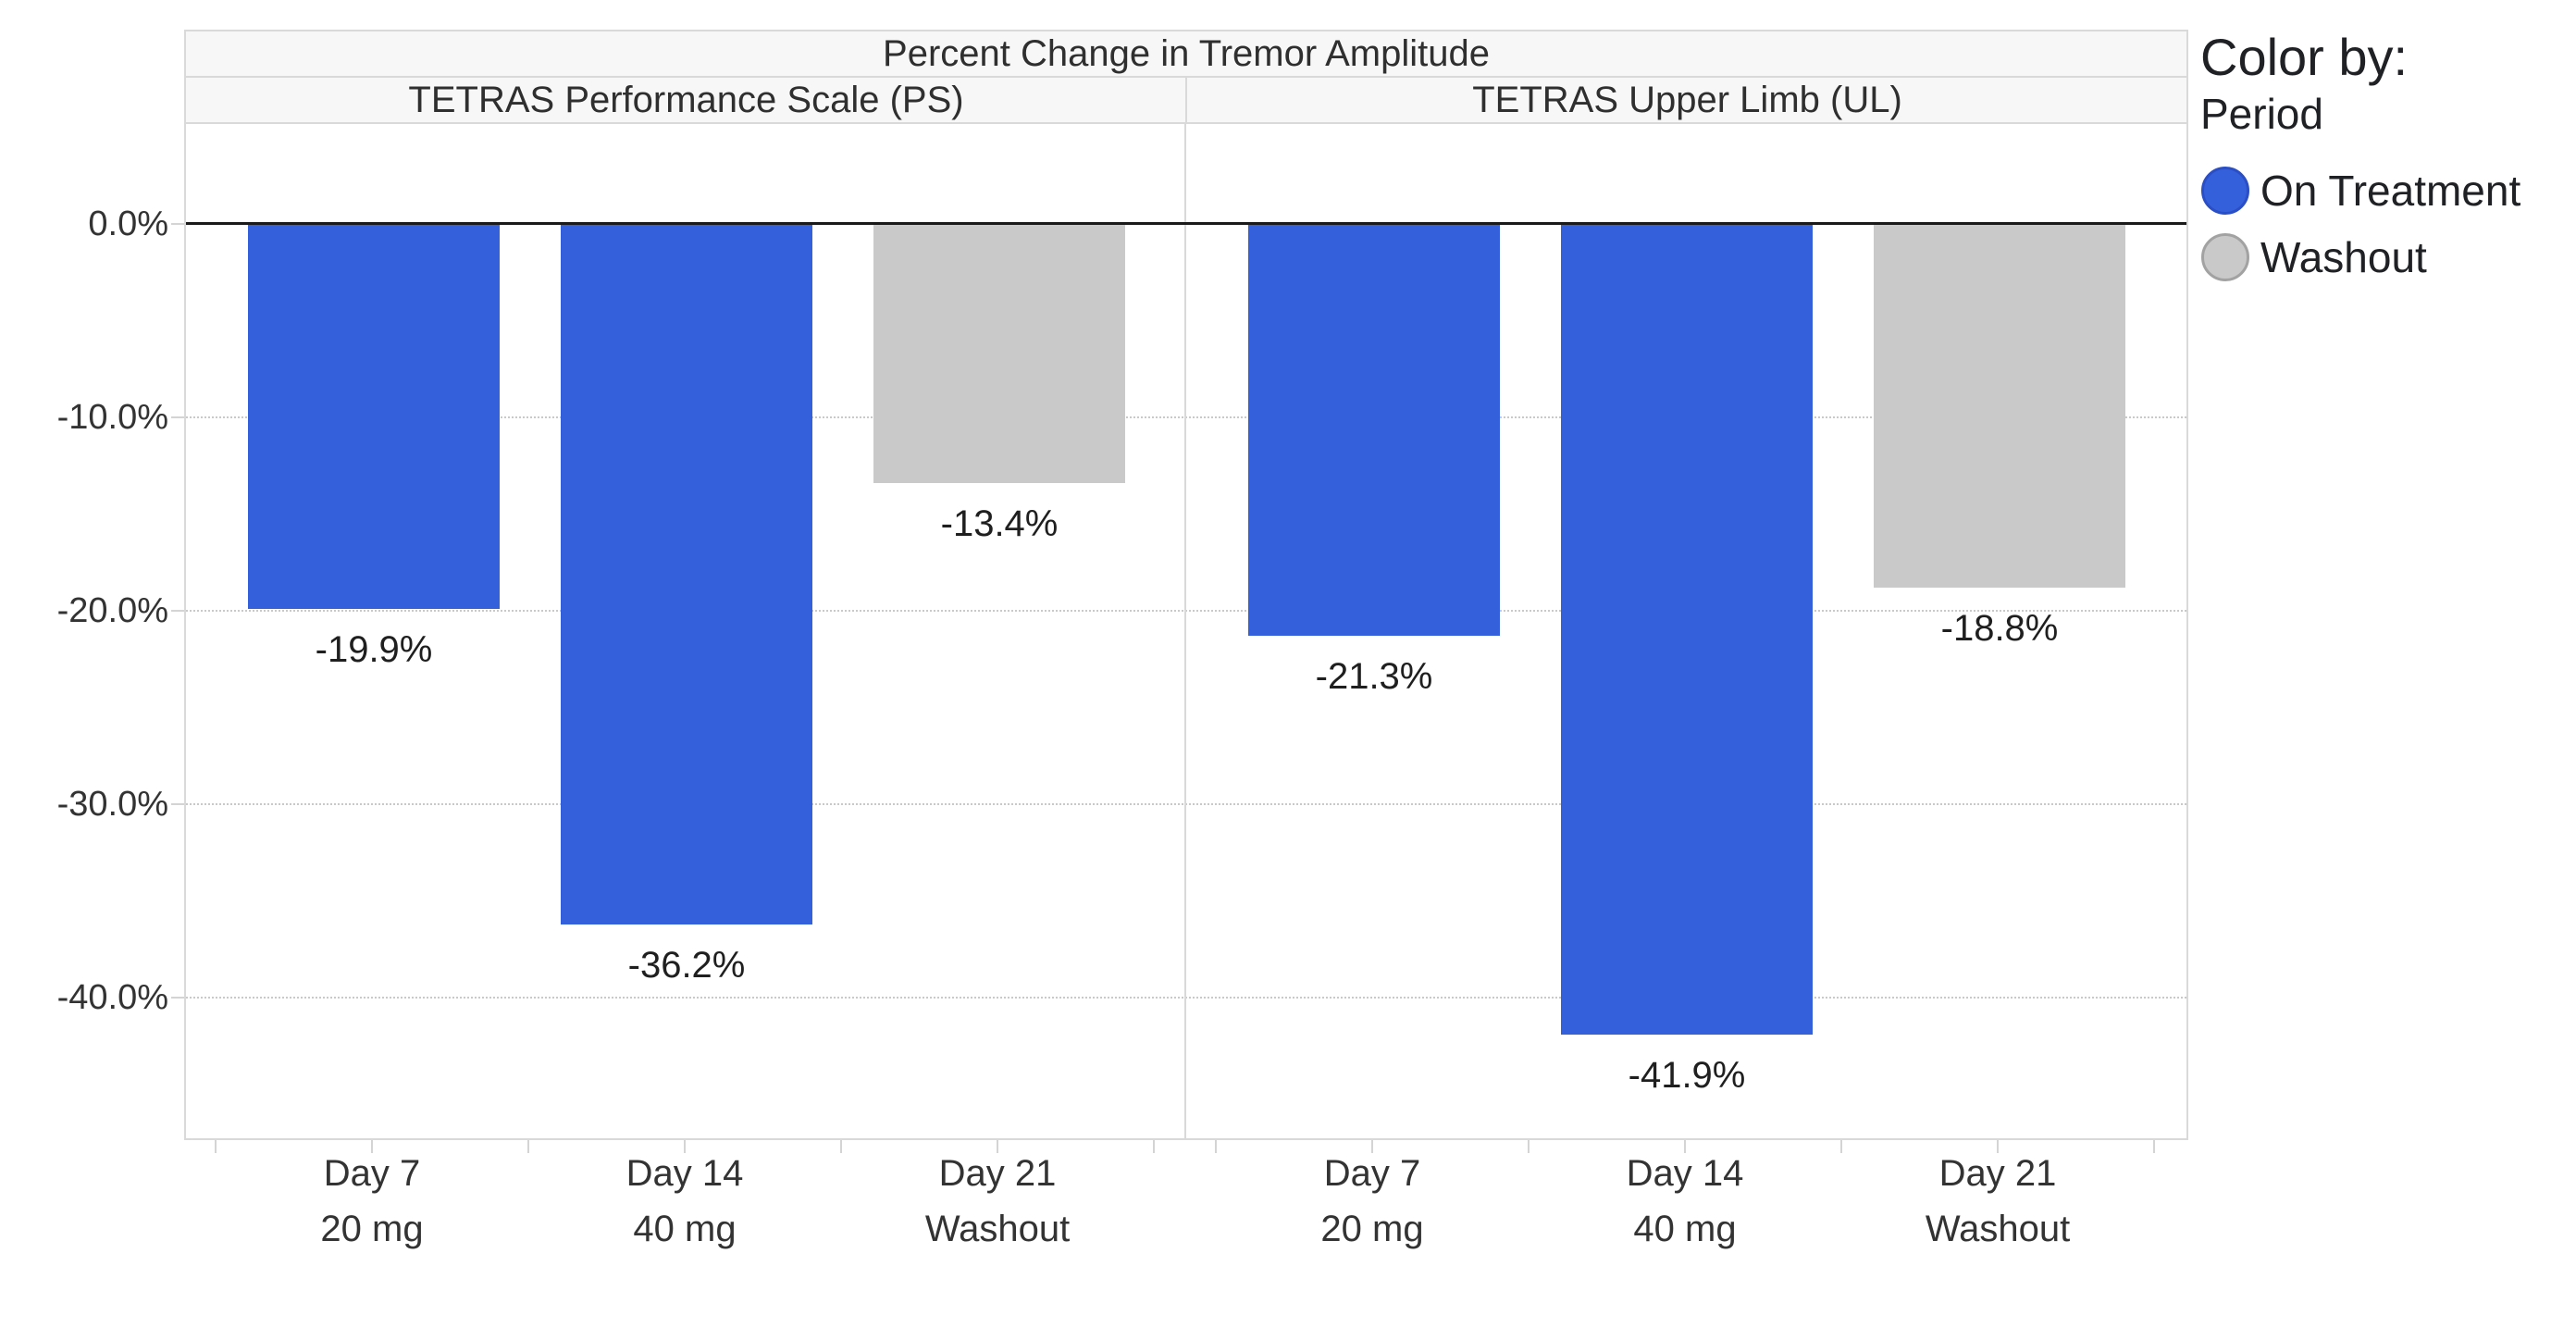 The image size is (2576, 1340). Describe the element at coordinates (1687, 100) in the screenshot. I see `facet-header-upper-limb: TETRAS Upper Limb (UL)` at that location.